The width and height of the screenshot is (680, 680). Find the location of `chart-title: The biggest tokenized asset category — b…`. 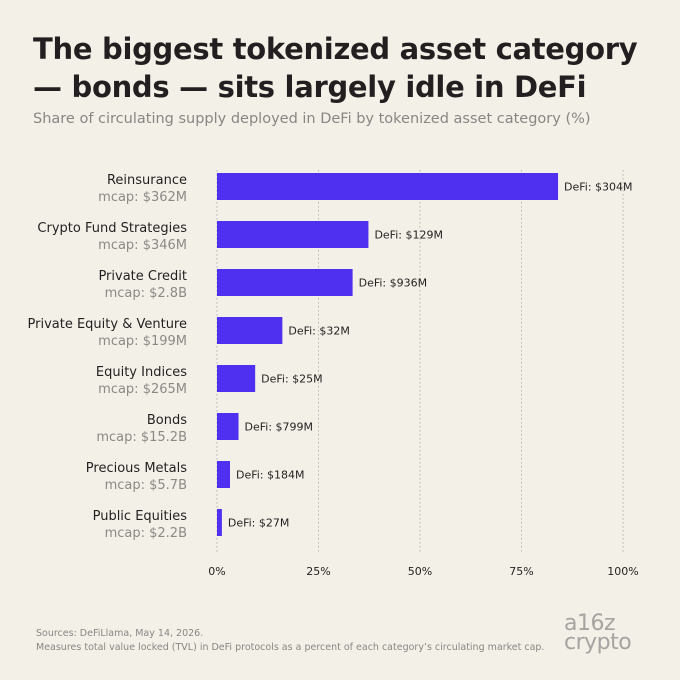

chart-title: The biggest tokenized asset category — b… is located at coordinates (335, 68).